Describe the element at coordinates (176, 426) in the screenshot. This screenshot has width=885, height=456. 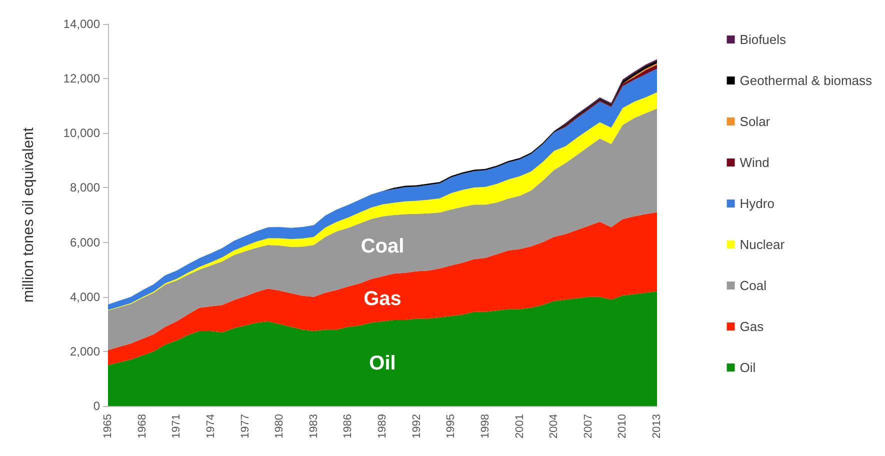
I see `x-tick-label: 1971` at that location.